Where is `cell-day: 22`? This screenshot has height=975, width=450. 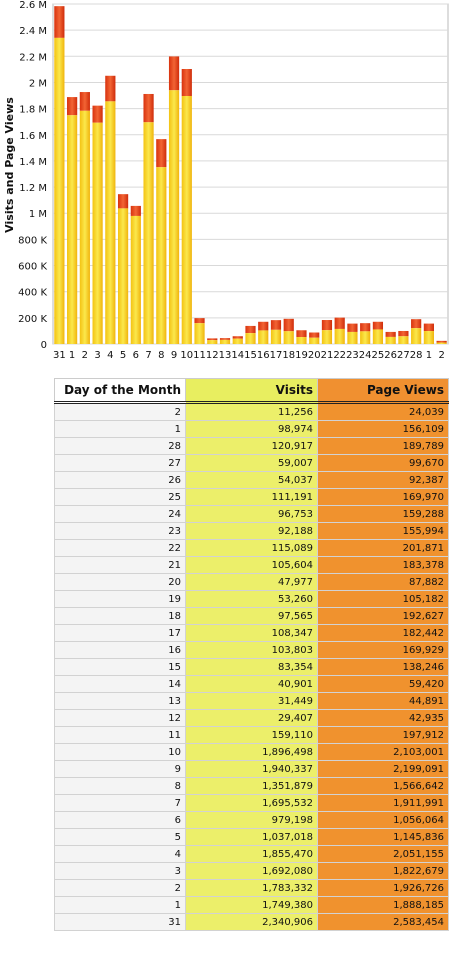
cell-day: 22 is located at coordinates (120, 548).